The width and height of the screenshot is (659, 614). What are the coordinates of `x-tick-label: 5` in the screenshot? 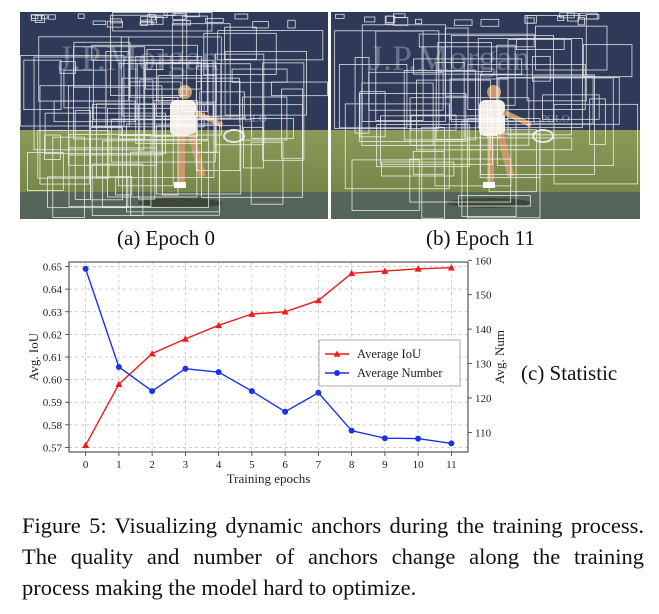 It's located at (252, 465).